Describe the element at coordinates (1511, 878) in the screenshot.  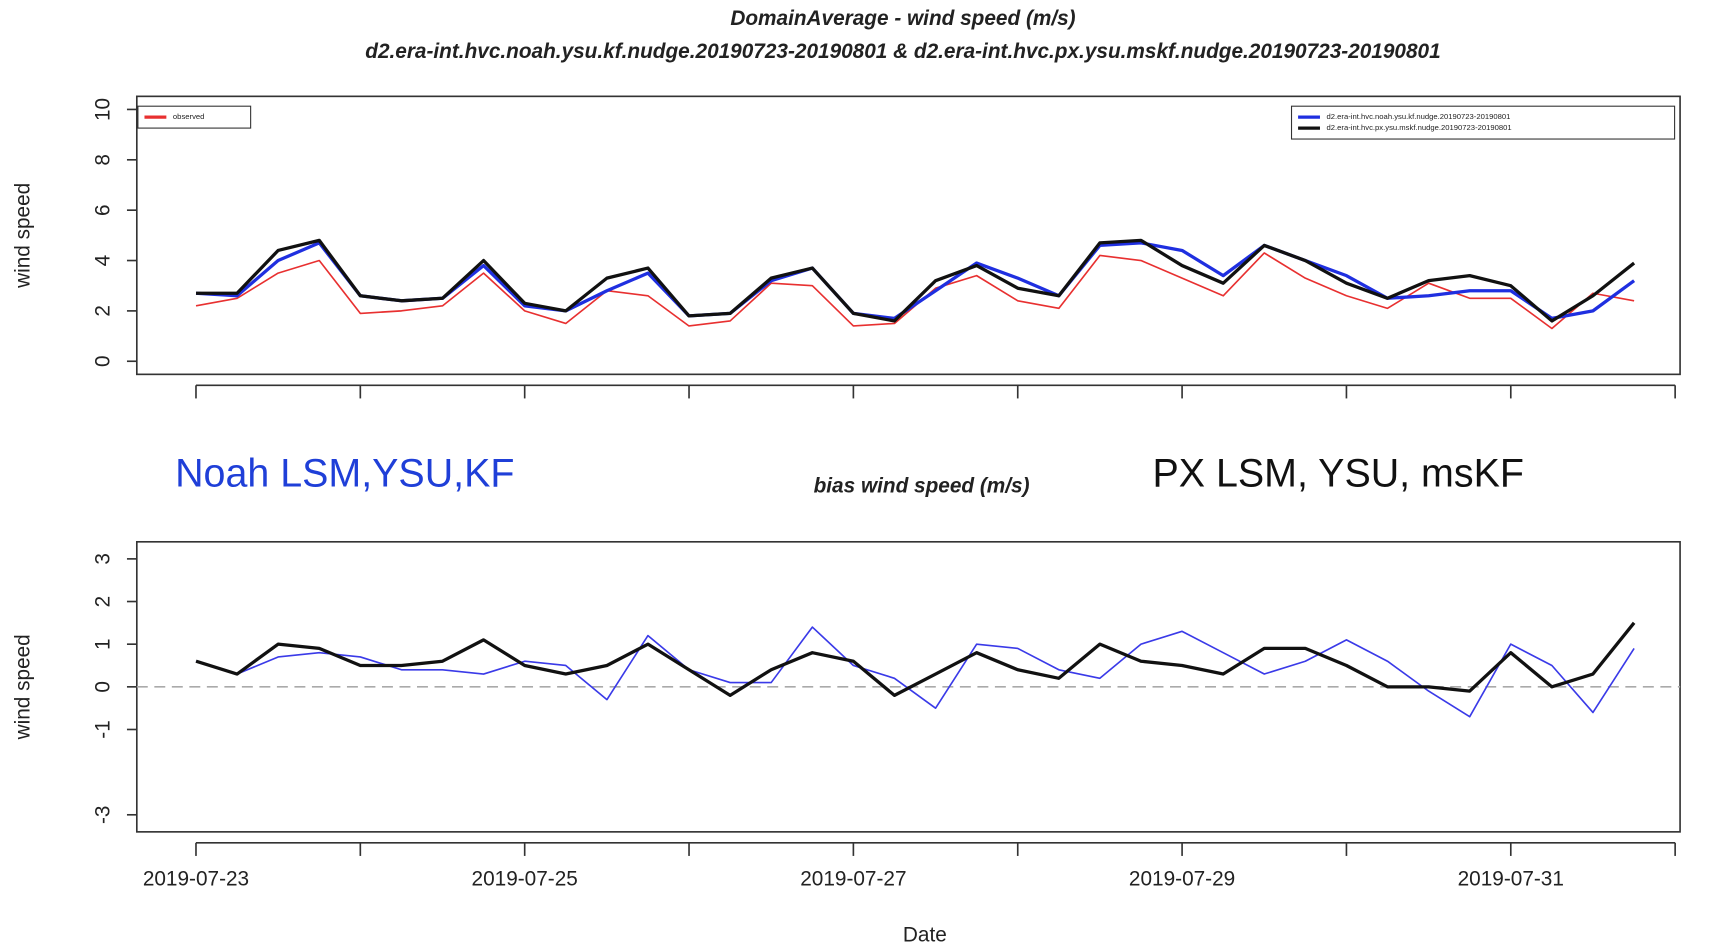
I see `x-tick-label: 2019-07-31` at that location.